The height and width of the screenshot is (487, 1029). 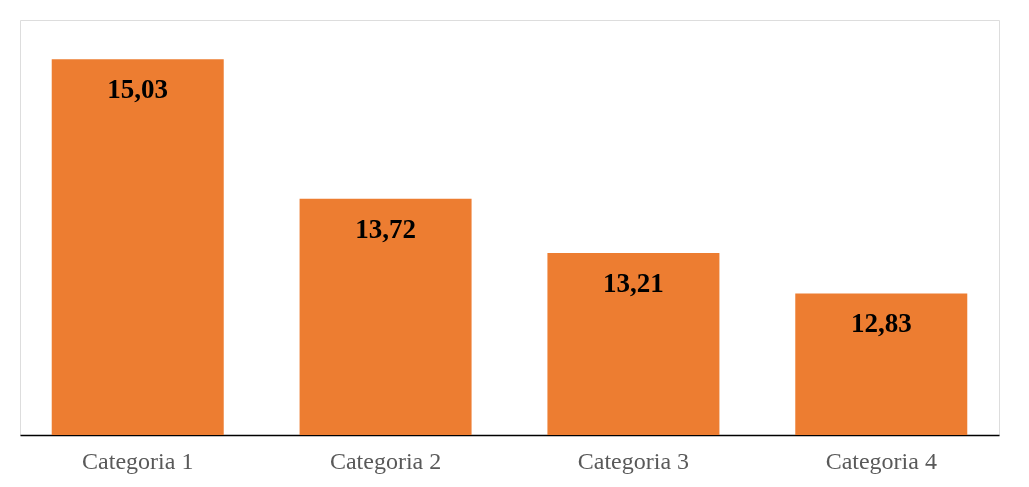 I want to click on x-tick-label: Categoria 3, so click(x=633, y=460).